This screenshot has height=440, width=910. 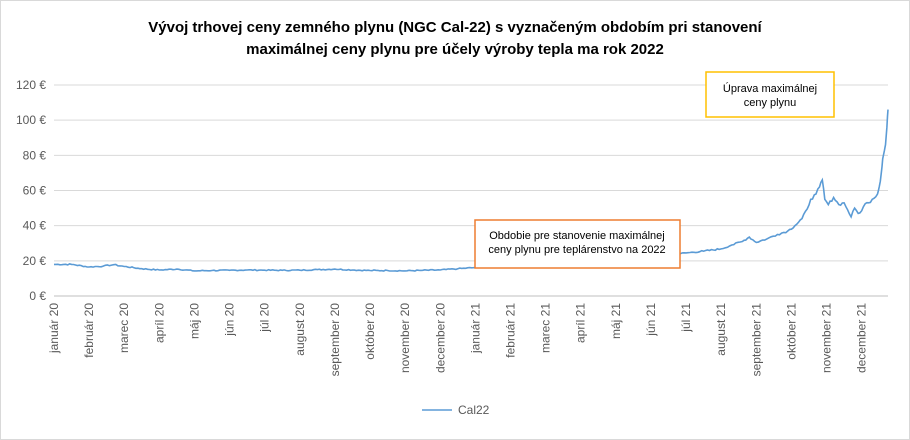 I want to click on x-tick-label: november 20, so click(x=405, y=338).